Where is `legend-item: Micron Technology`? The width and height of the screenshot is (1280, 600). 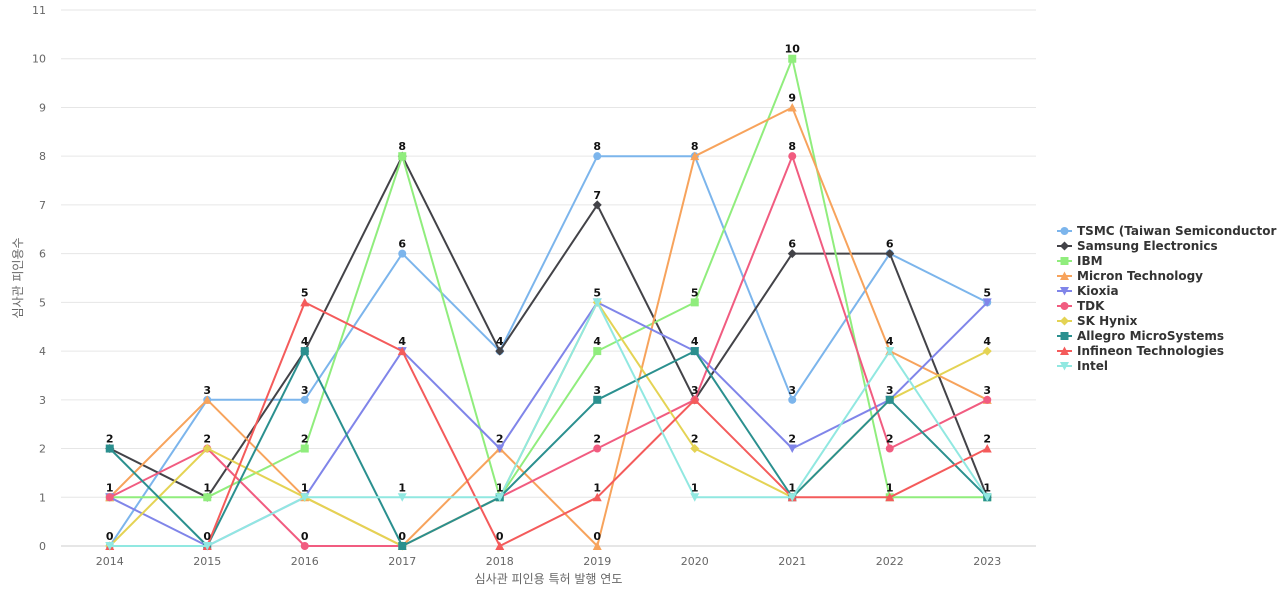
legend-item: Micron Technology is located at coordinates (1130, 276).